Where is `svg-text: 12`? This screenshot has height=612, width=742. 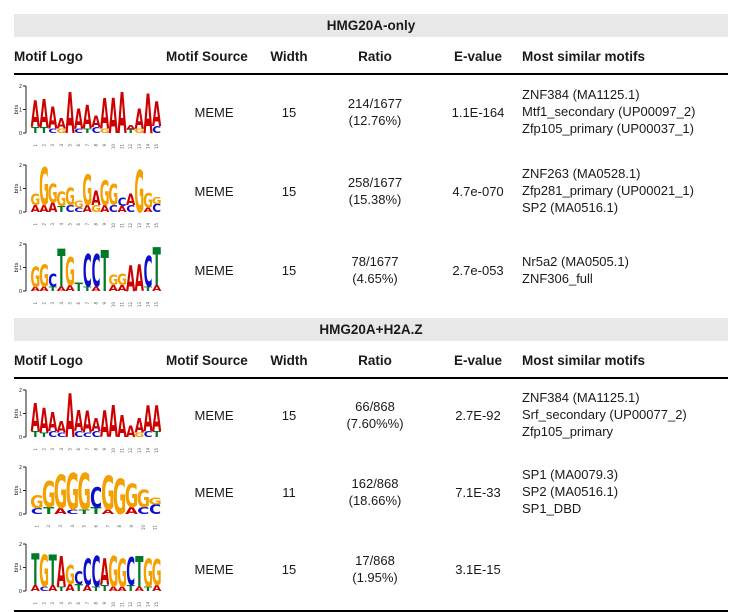
svg-text: 12 is located at coordinates (130, 225).